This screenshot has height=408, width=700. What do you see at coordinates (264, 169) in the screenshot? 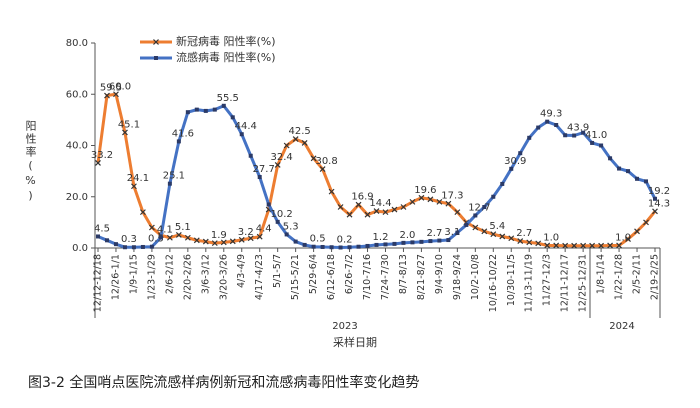
I see `data-label: 27.7` at bounding box center [264, 169].